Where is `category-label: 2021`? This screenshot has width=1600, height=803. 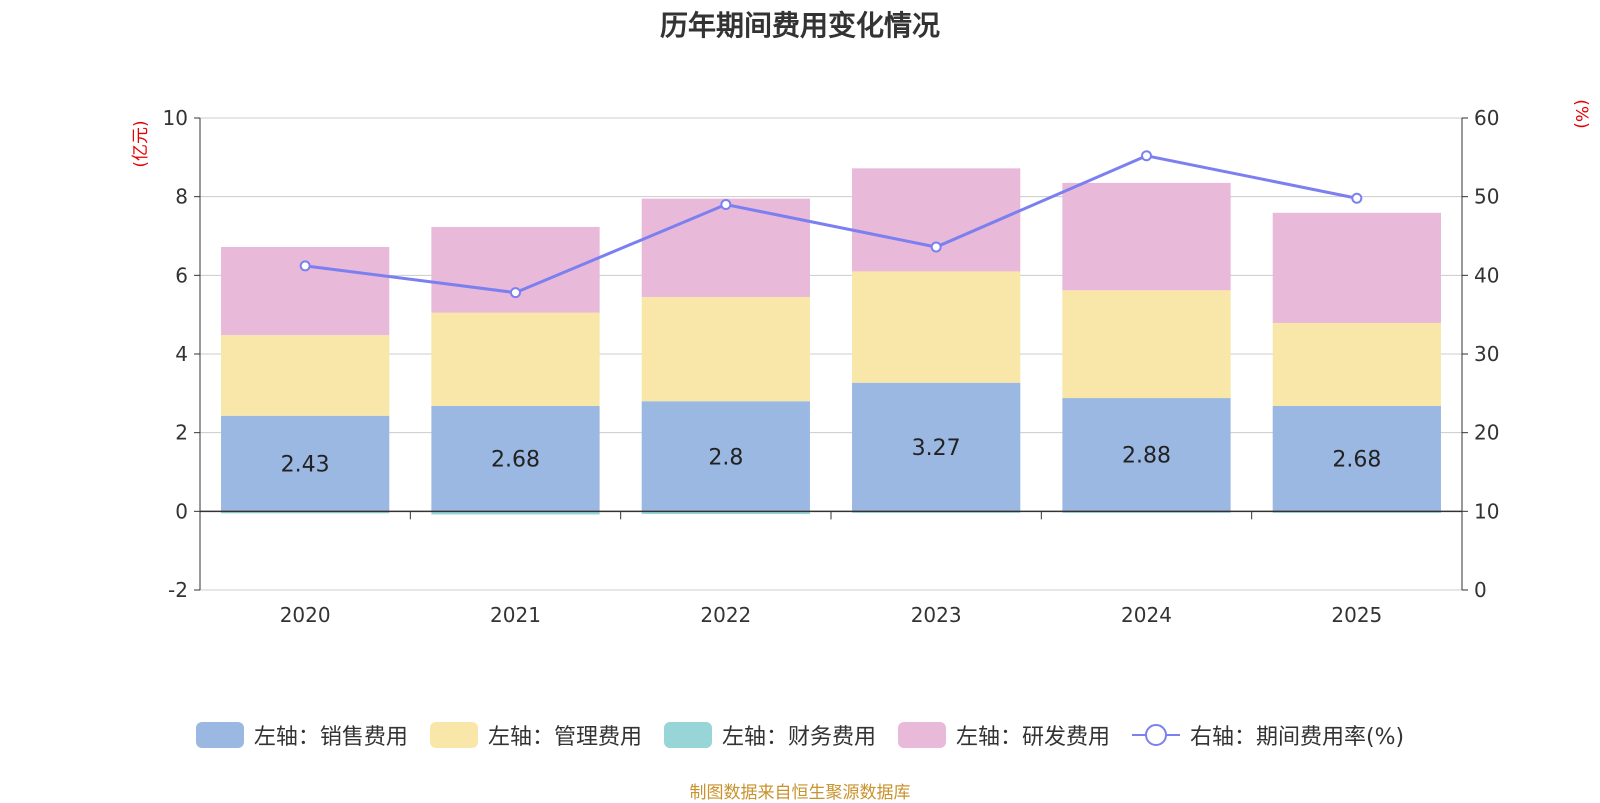
category-label: 2021 is located at coordinates (515, 615).